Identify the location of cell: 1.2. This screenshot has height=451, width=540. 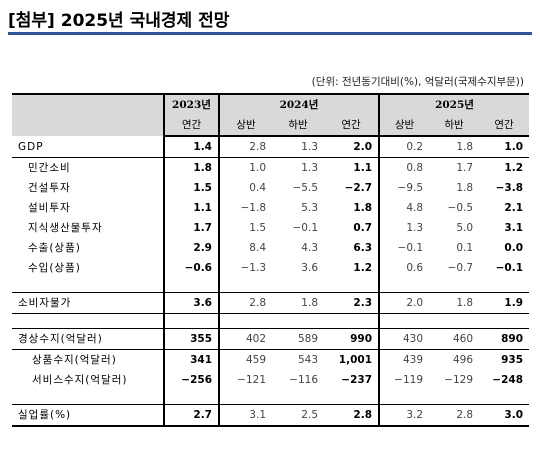
(514, 168).